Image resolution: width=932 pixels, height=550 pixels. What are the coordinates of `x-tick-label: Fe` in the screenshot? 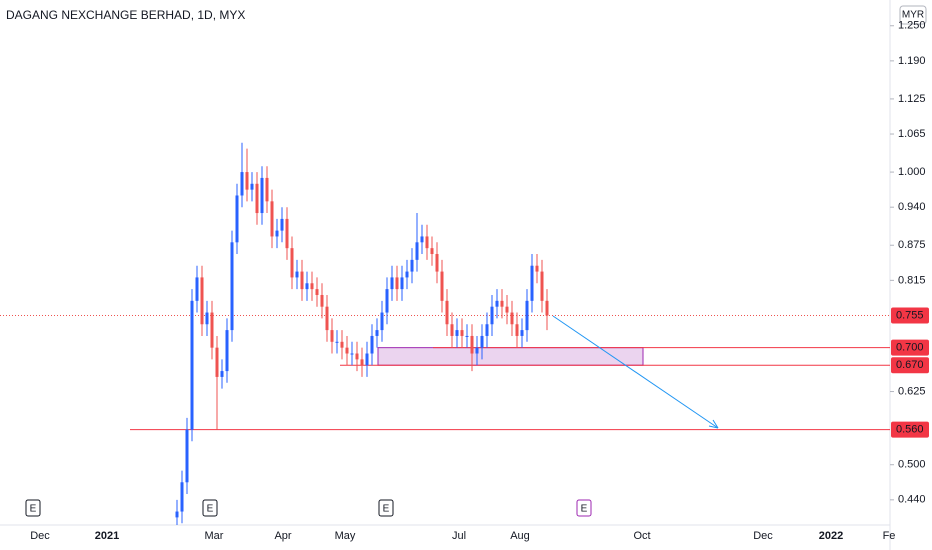 It's located at (889, 536).